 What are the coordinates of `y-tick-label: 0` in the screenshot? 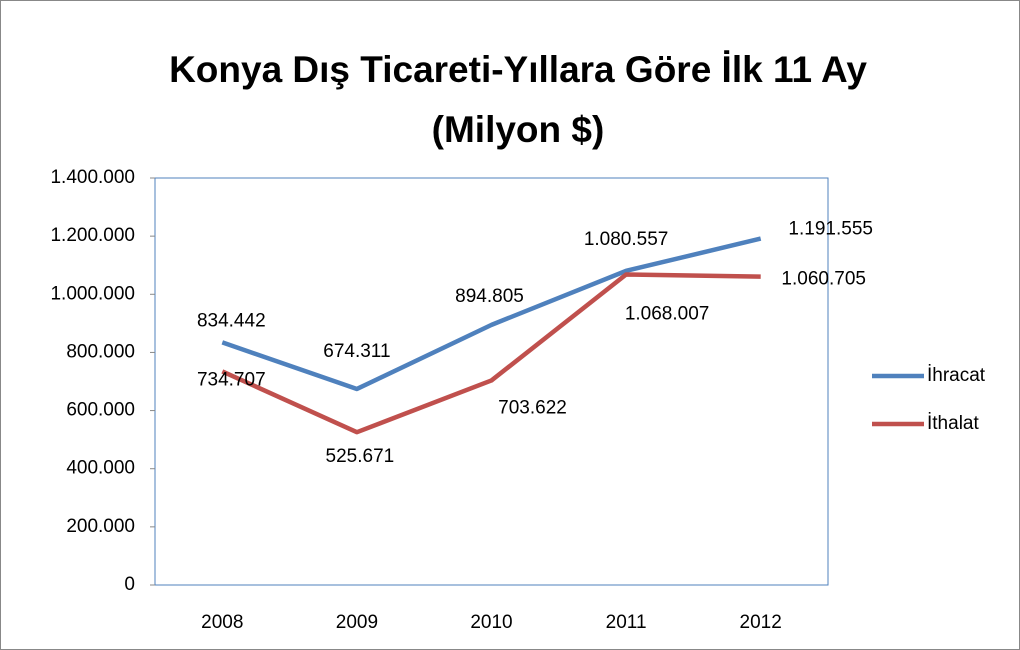 It's located at (129, 584).